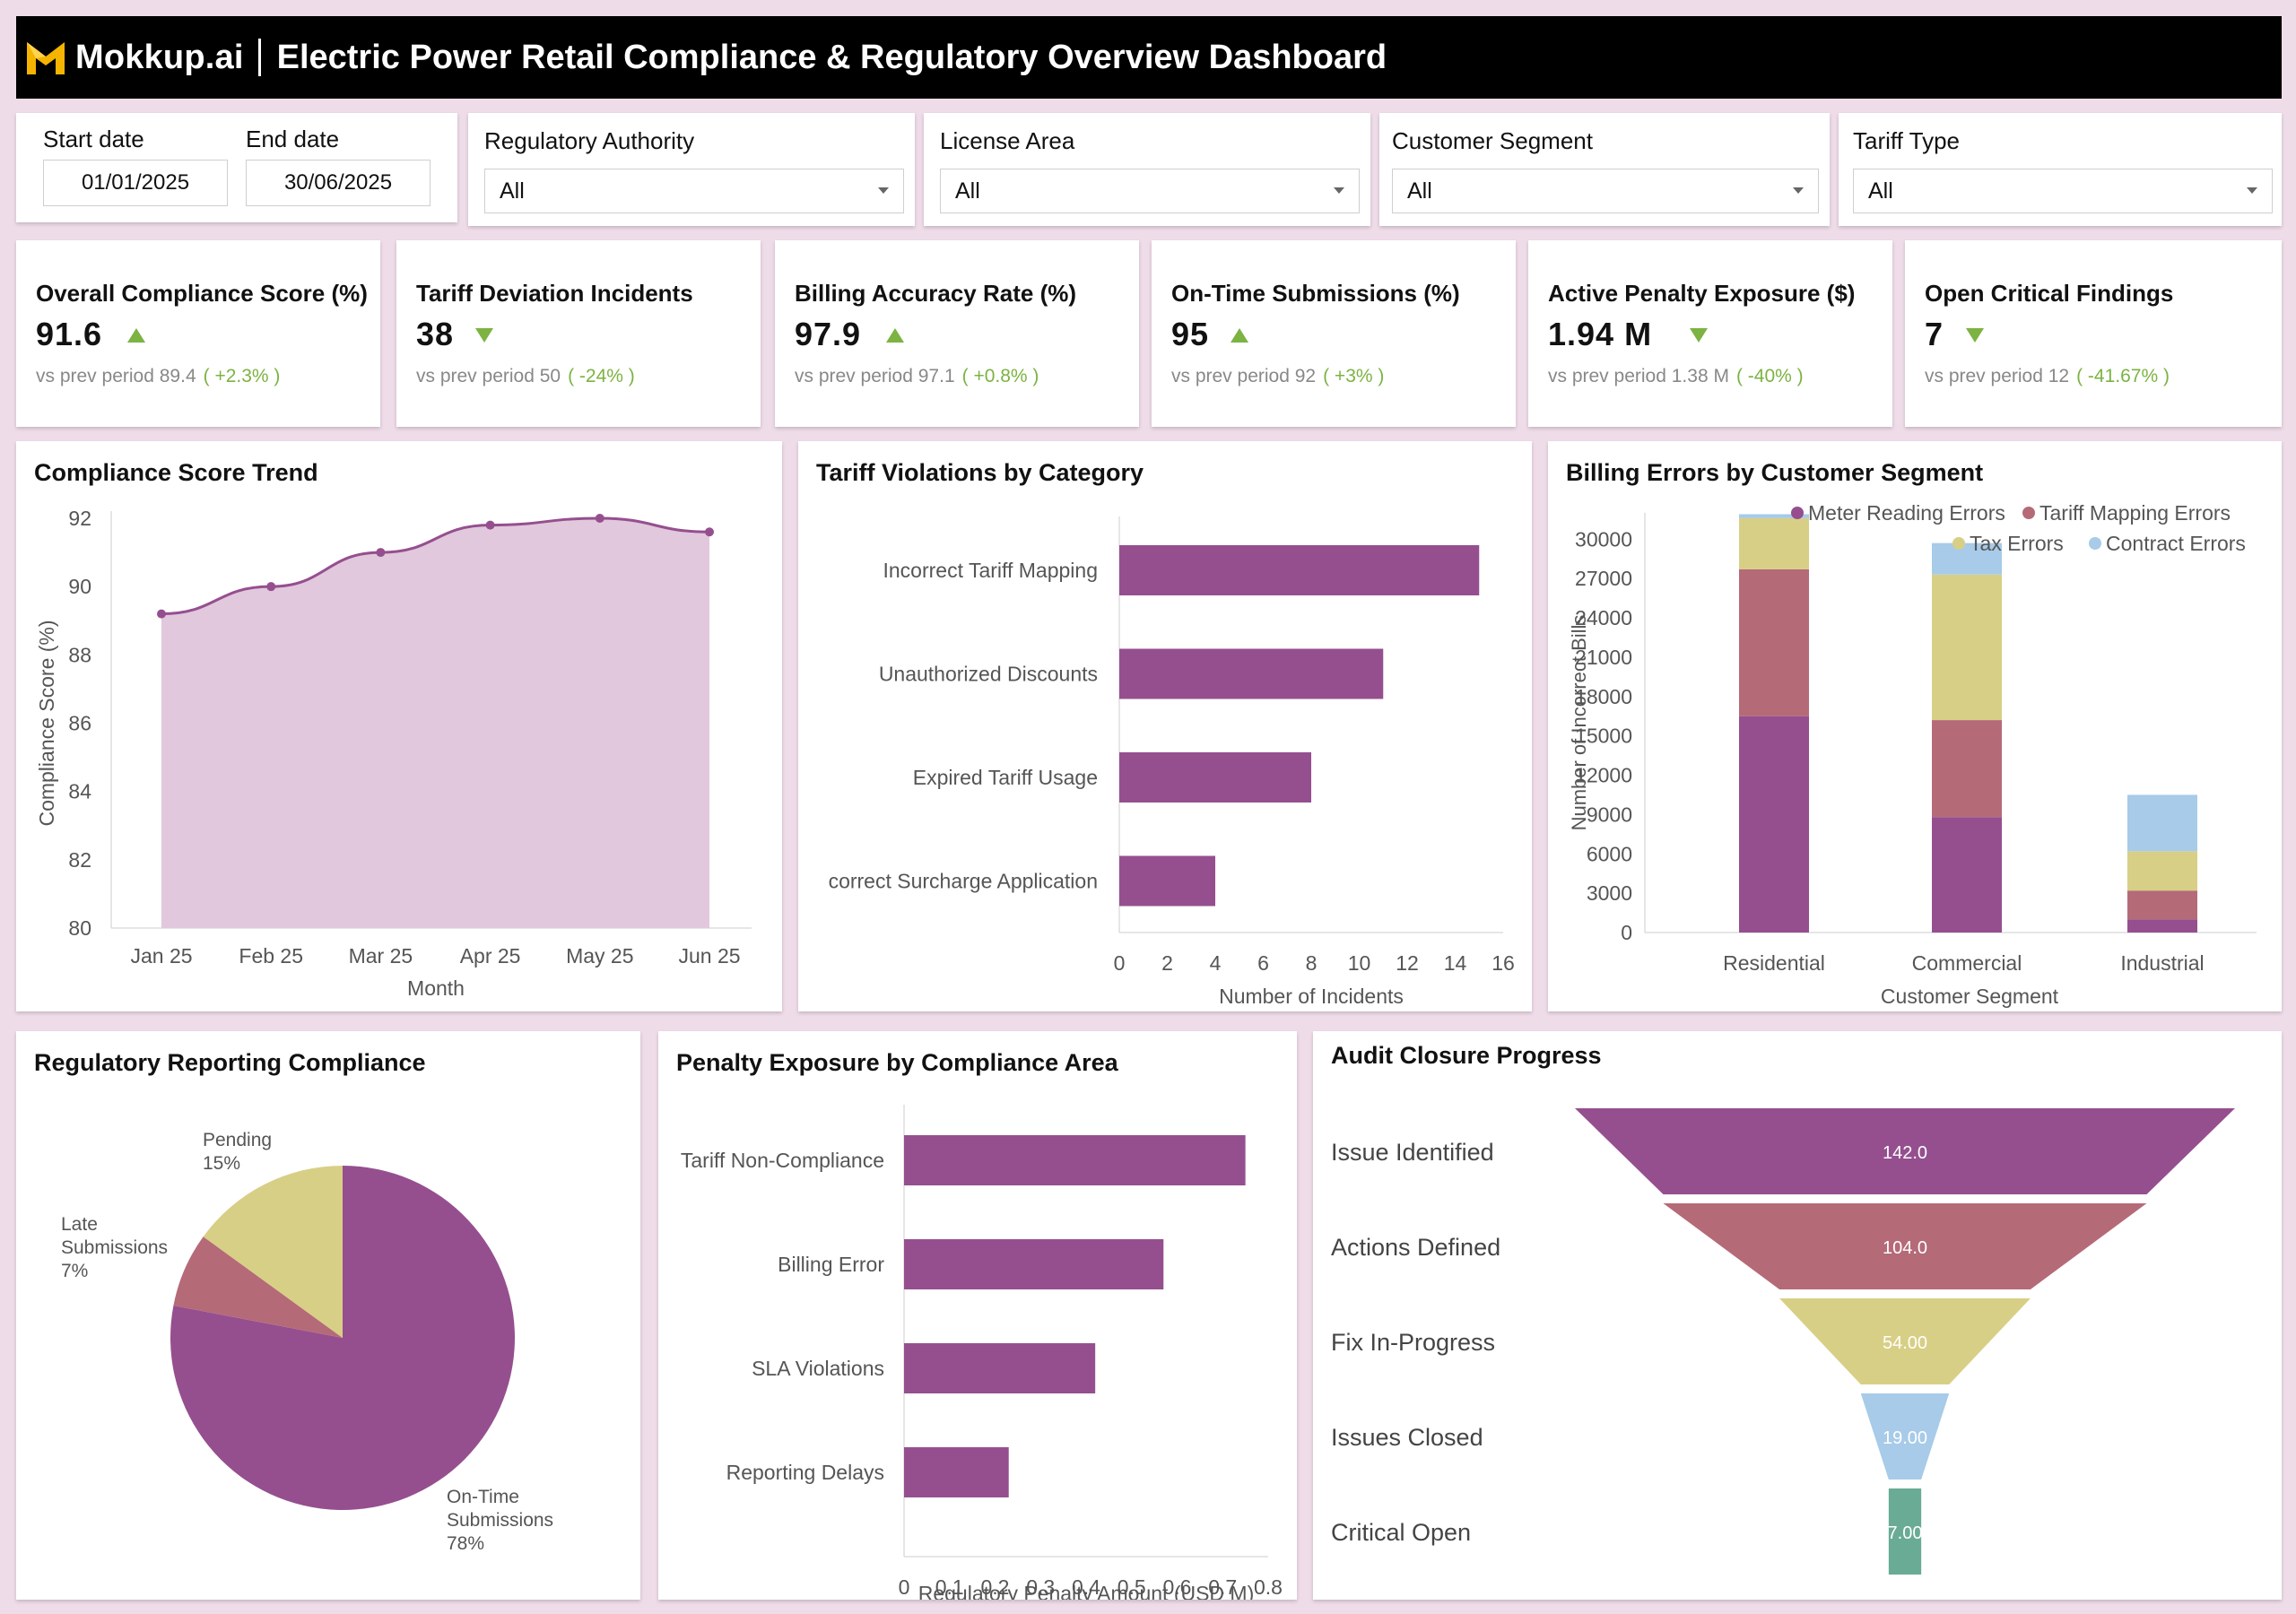  What do you see at coordinates (1579, 723) in the screenshot?
I see `y-axis-title: Number of Incorrect Bills` at bounding box center [1579, 723].